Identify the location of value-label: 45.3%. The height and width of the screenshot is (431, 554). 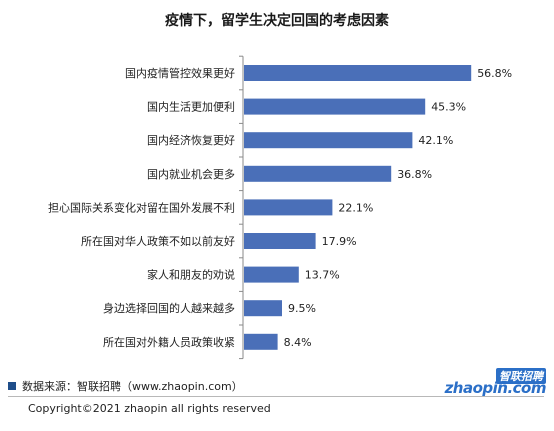
(448, 107).